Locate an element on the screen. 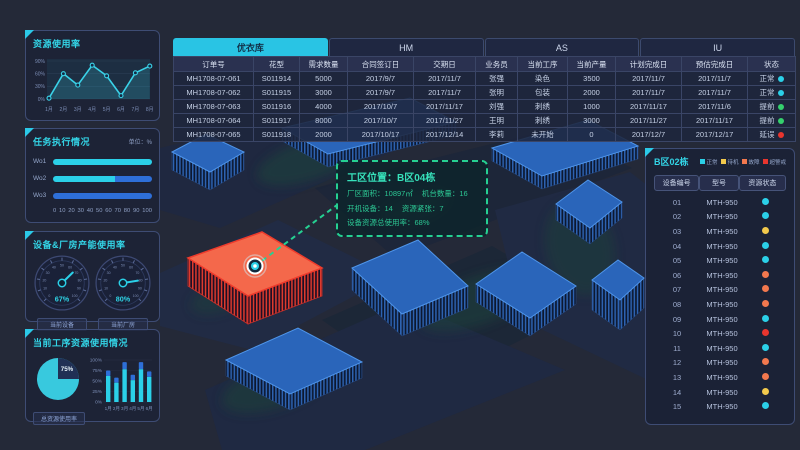 The width and height of the screenshot is (800, 450). svg-text: 0% is located at coordinates (42, 100).